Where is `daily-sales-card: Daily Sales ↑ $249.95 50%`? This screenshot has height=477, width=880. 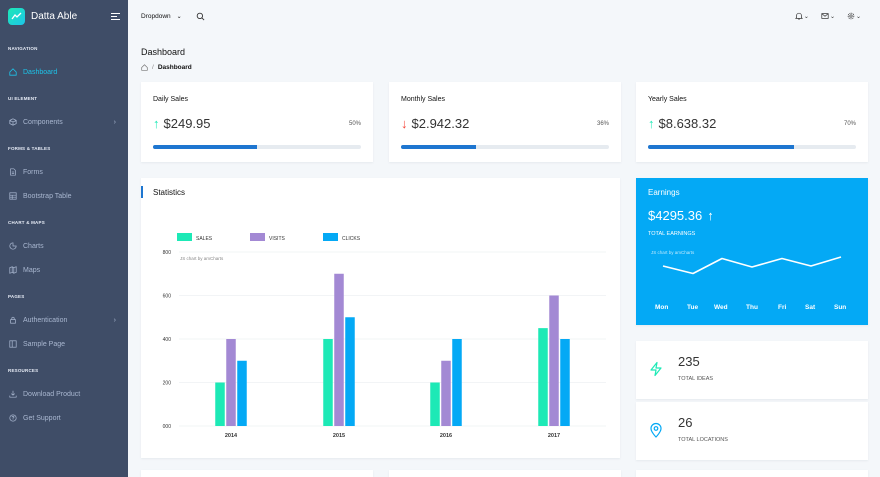
daily-sales-card: Daily Sales ↑ $249.95 50% is located at coordinates (257, 122).